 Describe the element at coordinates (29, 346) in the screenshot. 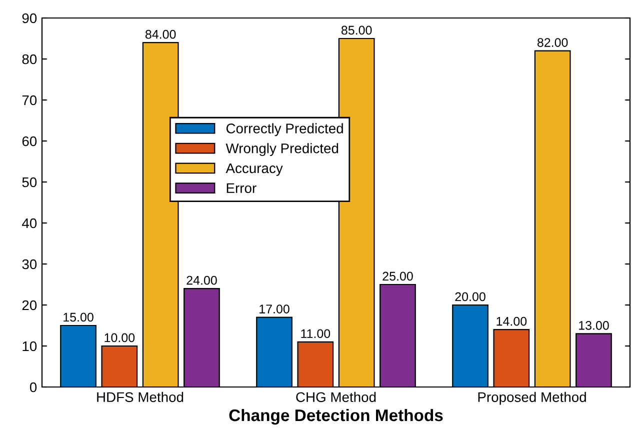

I see `y-tick-label: 10` at that location.